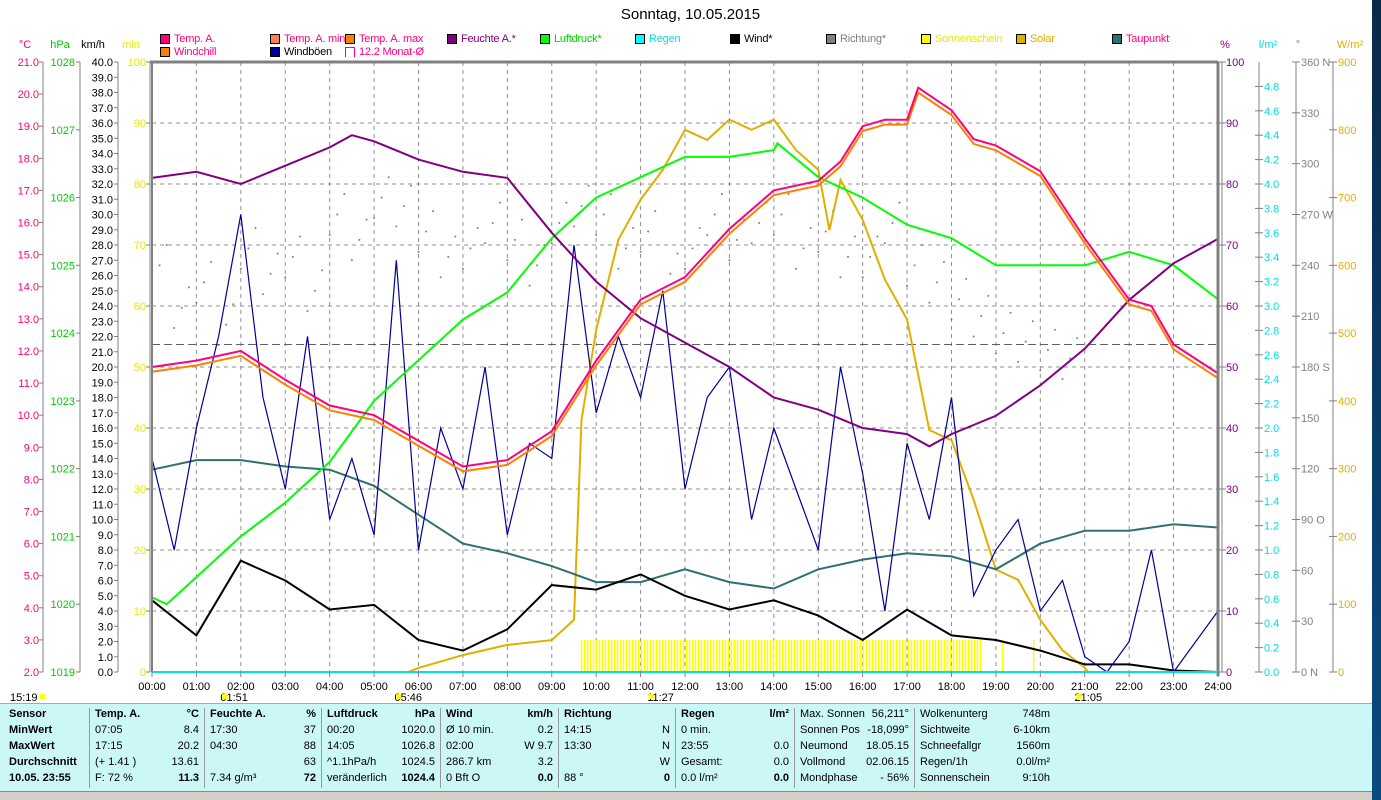  What do you see at coordinates (188, 52) in the screenshot?
I see `legend-item: Windchill` at bounding box center [188, 52].